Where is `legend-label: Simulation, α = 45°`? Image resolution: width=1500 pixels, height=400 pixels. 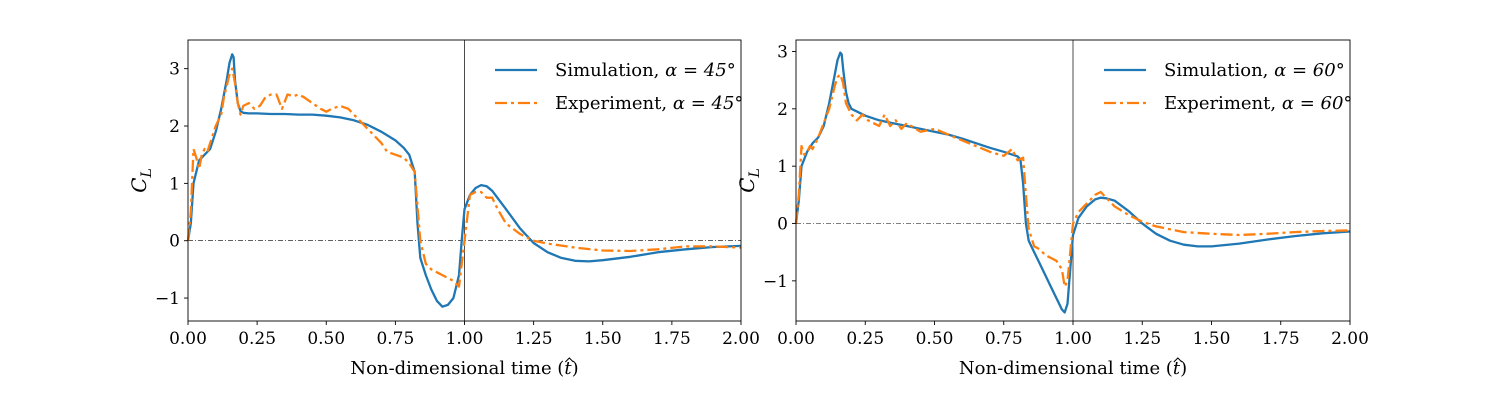 legend-label: Simulation, α = 45° is located at coordinates (645, 70).